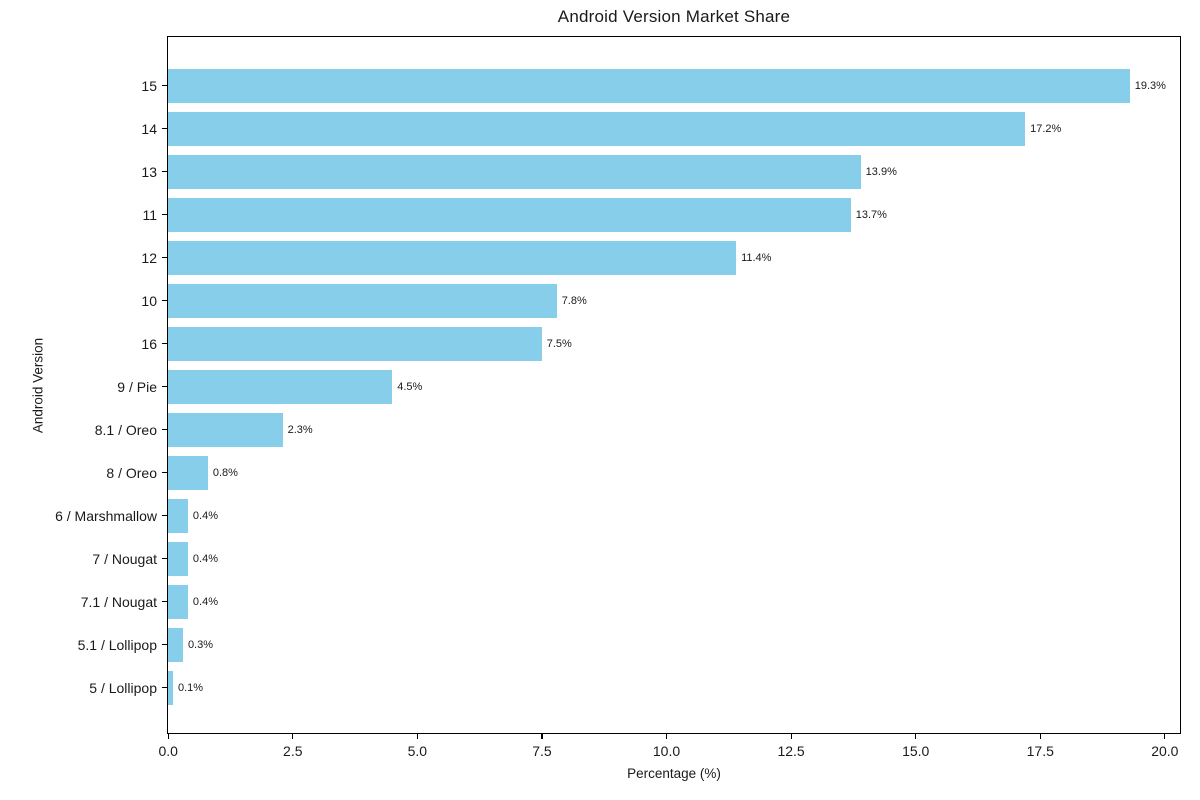 This screenshot has width=1200, height=800. I want to click on bar-value-label: 19.3%, so click(1150, 85).